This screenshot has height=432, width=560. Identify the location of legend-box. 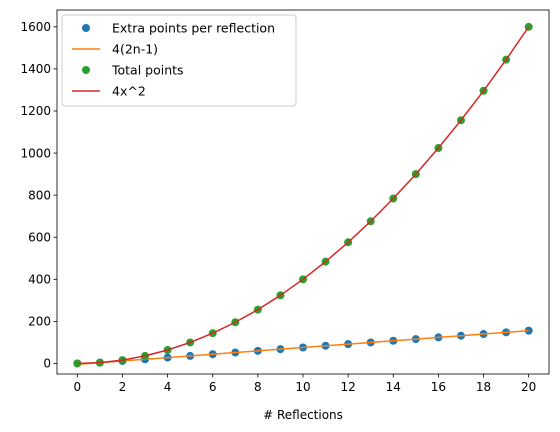
(179, 60).